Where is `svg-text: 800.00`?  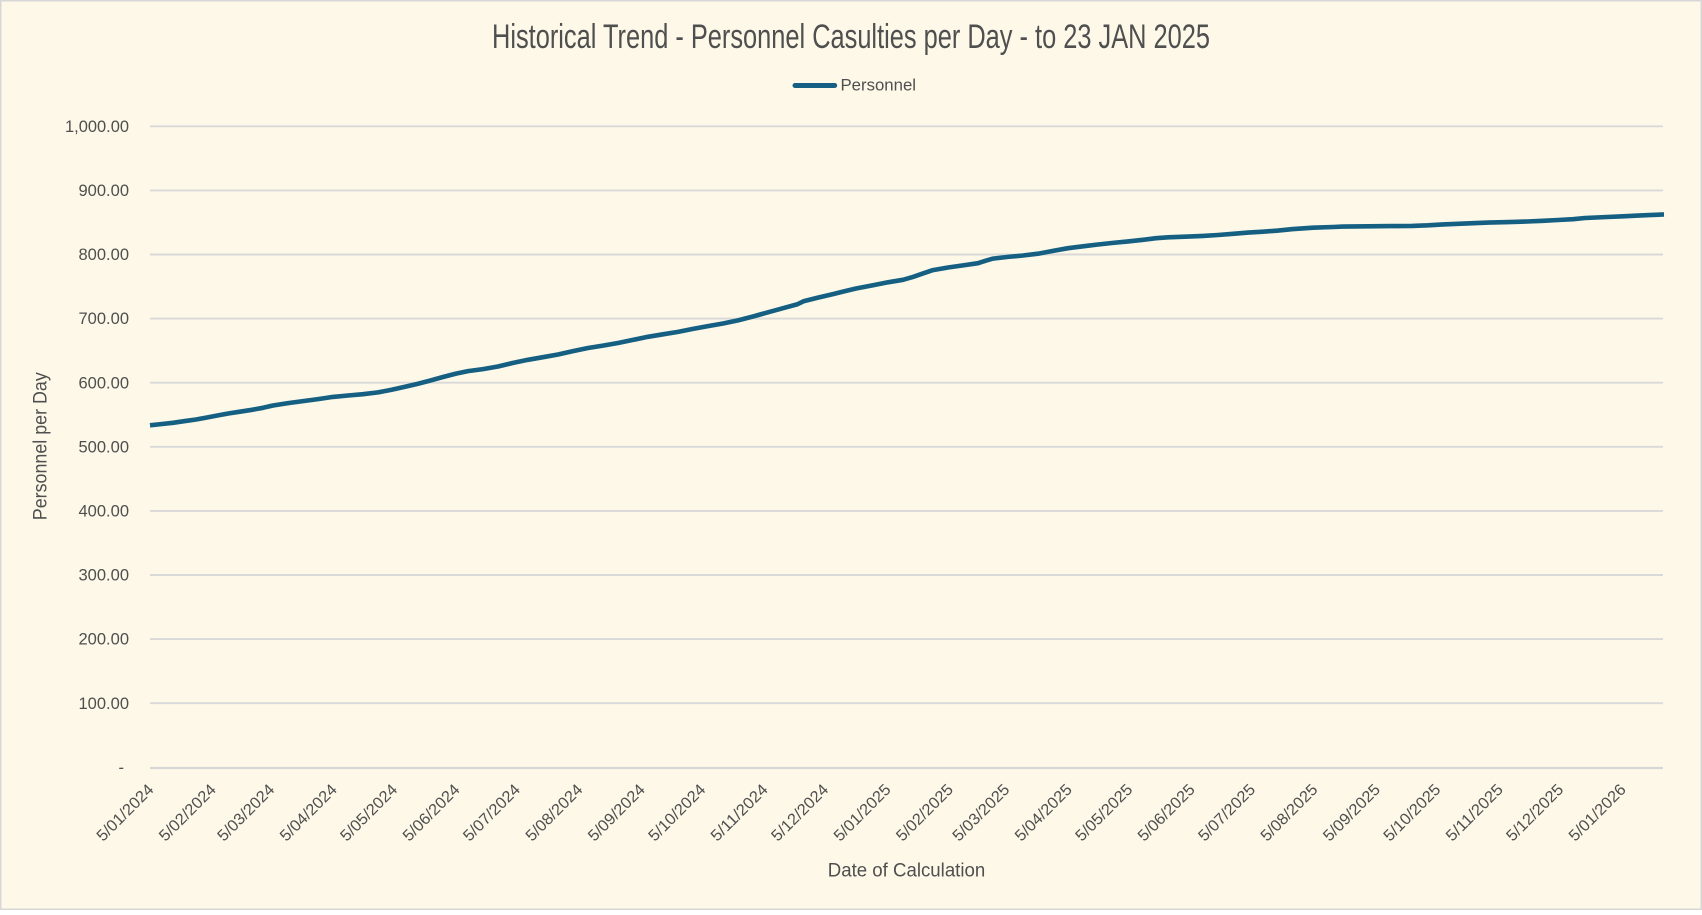 svg-text: 800.00 is located at coordinates (104, 255).